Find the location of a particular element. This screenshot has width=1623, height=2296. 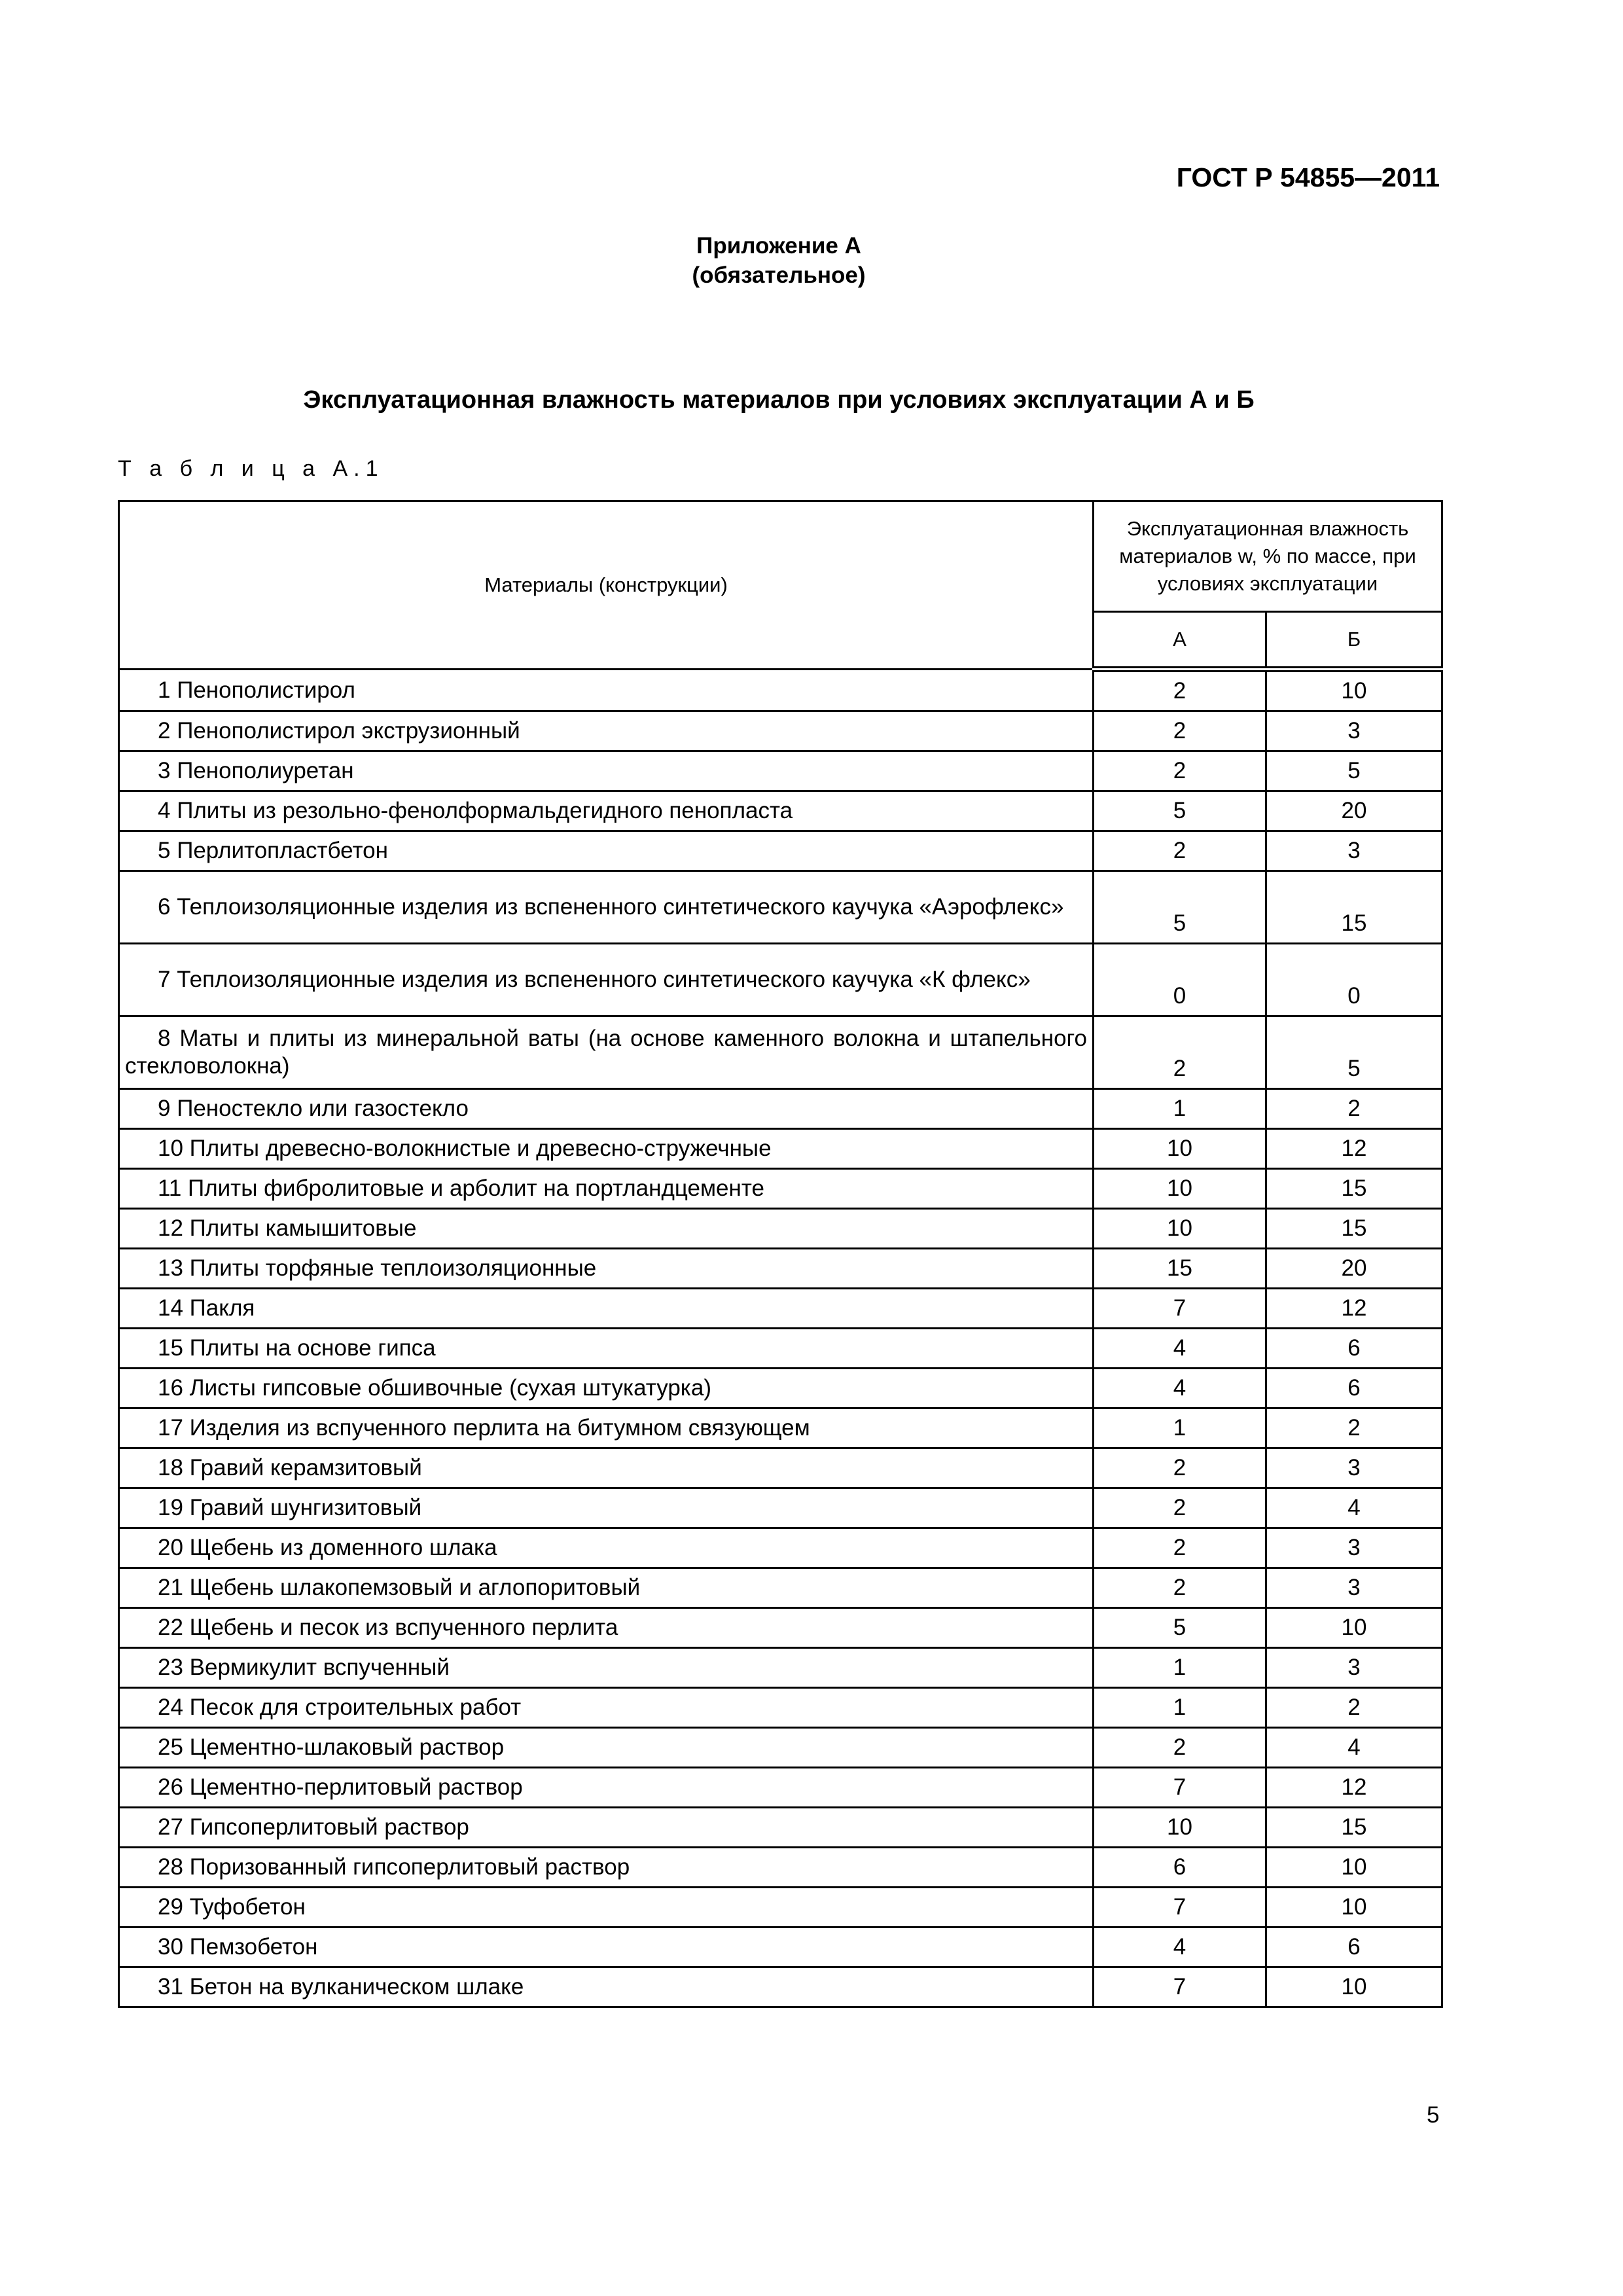

material-cell: 24 Песок для строительных работ is located at coordinates (606, 1708).